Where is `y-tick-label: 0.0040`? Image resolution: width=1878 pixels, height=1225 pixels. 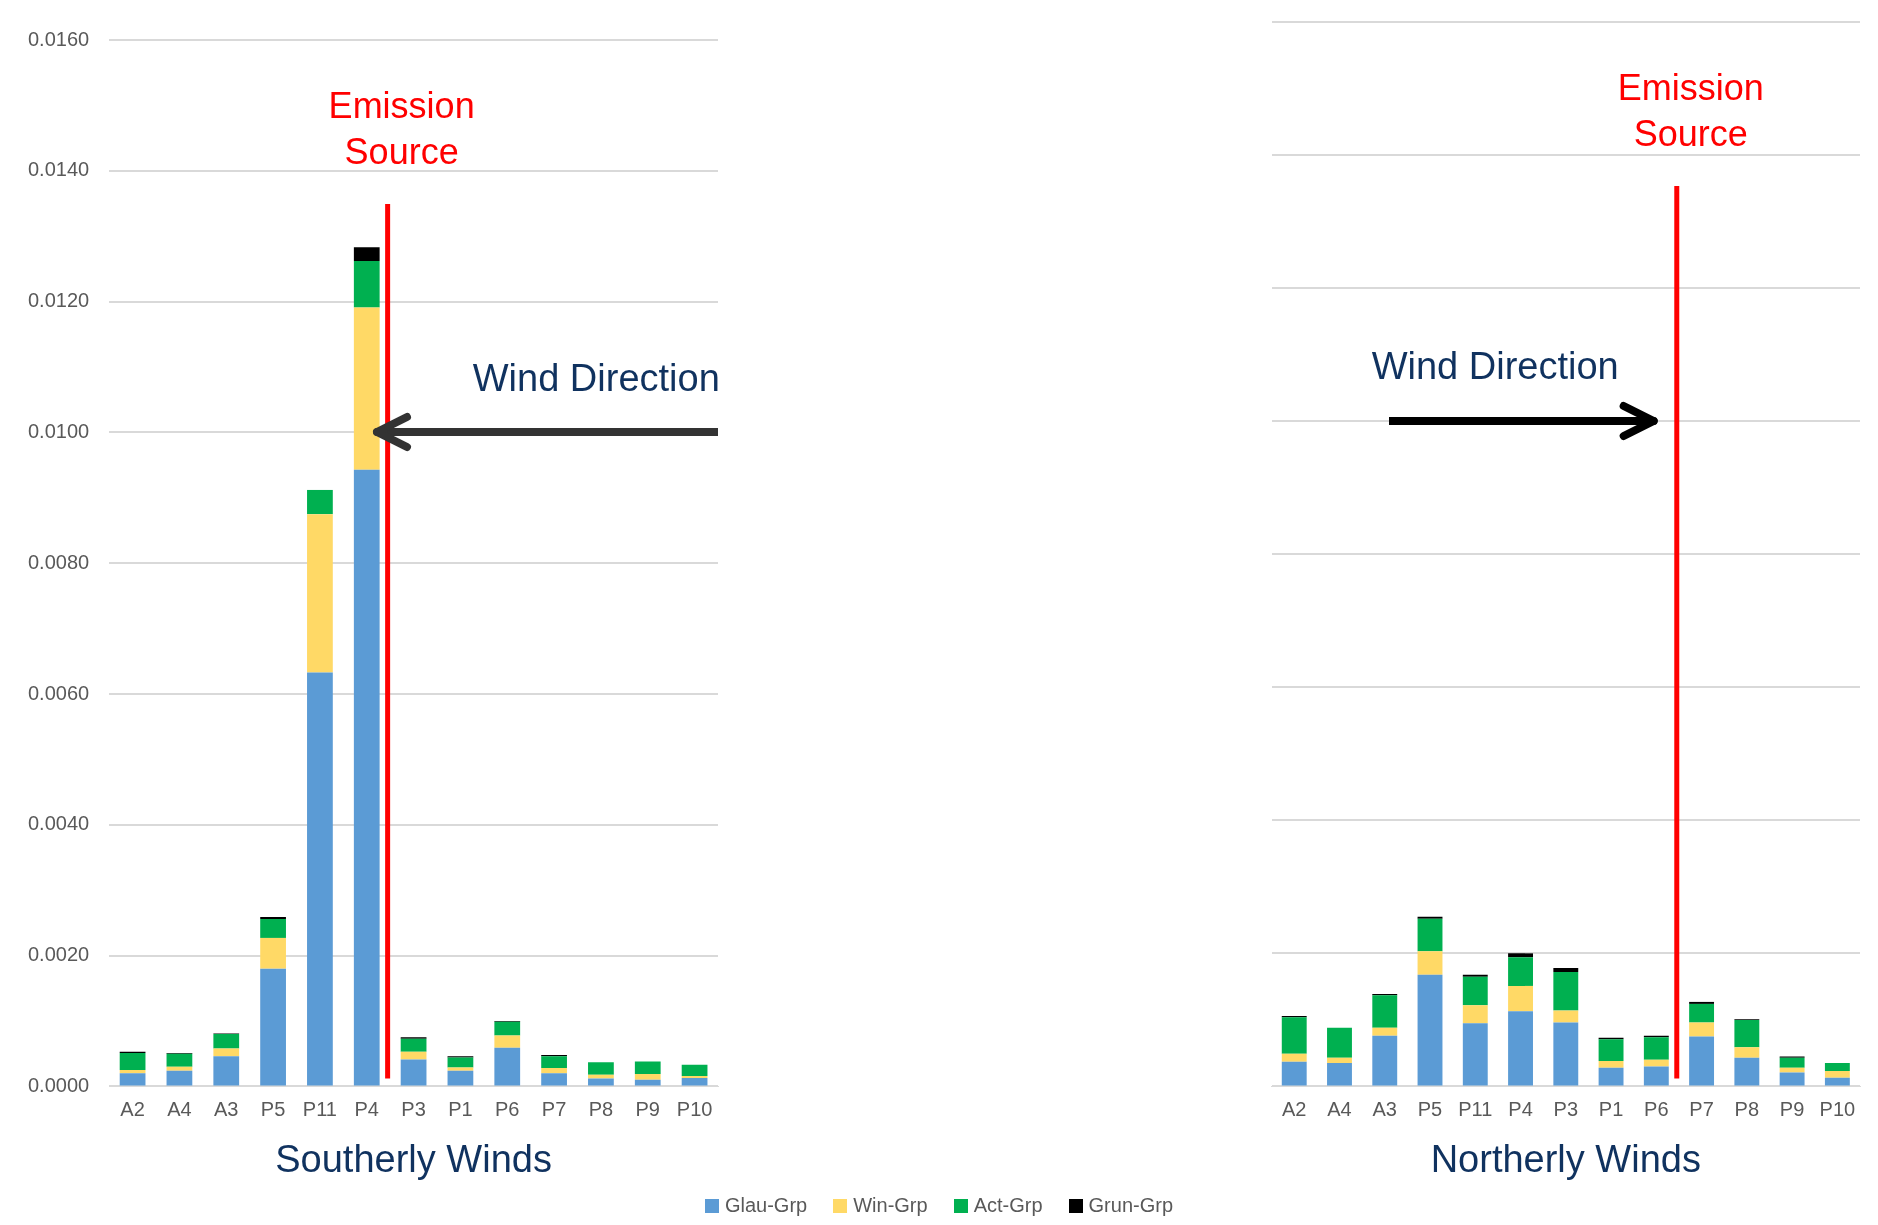 y-tick-label: 0.0040 is located at coordinates (59, 823).